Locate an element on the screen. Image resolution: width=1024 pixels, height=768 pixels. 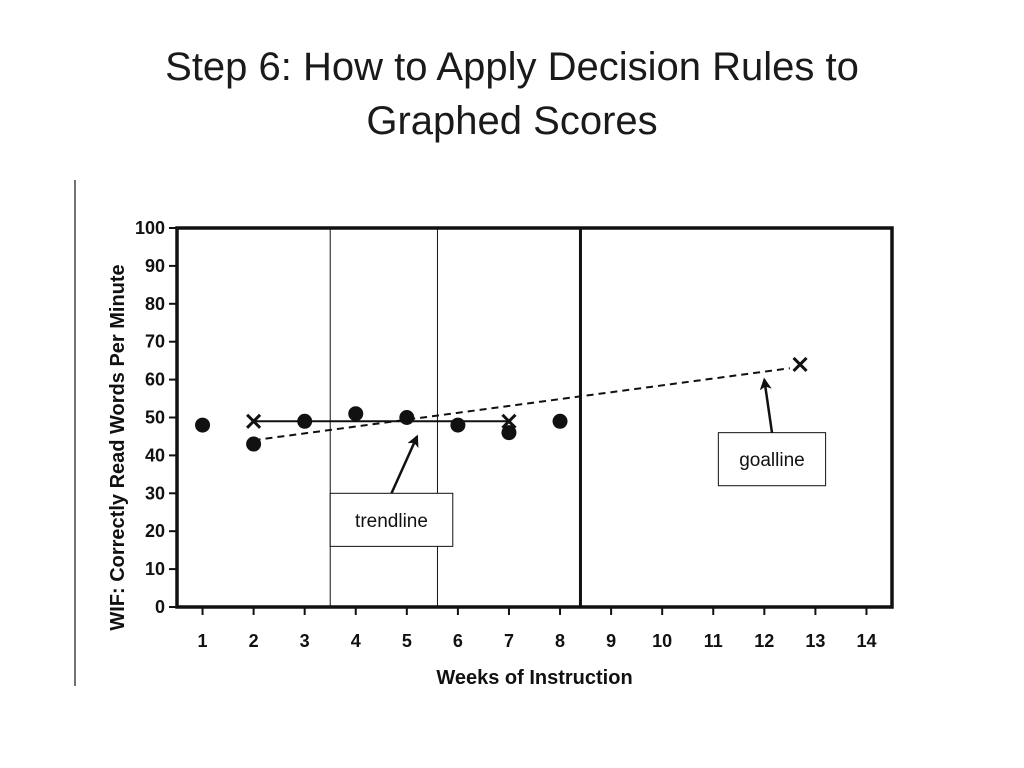
x-tick-label: 8 is located at coordinates (560, 641).